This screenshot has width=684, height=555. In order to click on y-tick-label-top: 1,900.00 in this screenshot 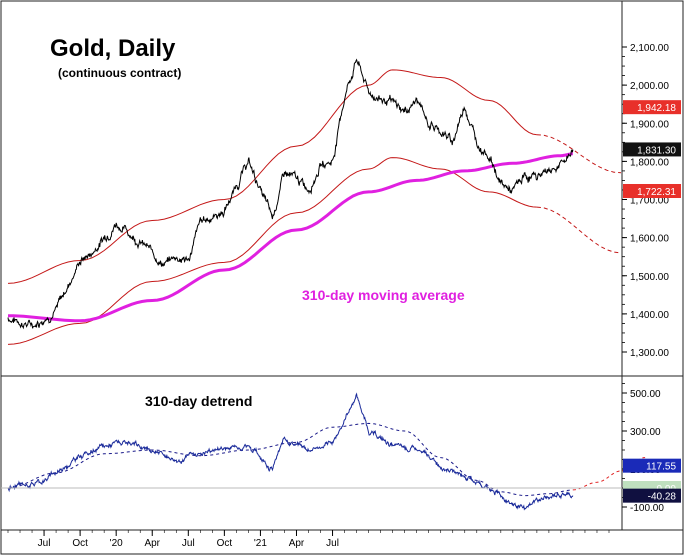, I will do `click(649, 124)`.